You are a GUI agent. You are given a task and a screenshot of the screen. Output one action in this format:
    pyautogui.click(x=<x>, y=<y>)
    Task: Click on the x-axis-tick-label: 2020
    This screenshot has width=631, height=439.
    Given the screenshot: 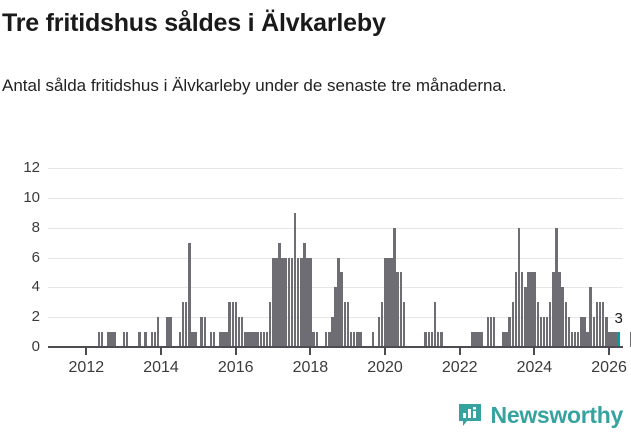 What is the action you would take?
    pyautogui.click(x=385, y=367)
    